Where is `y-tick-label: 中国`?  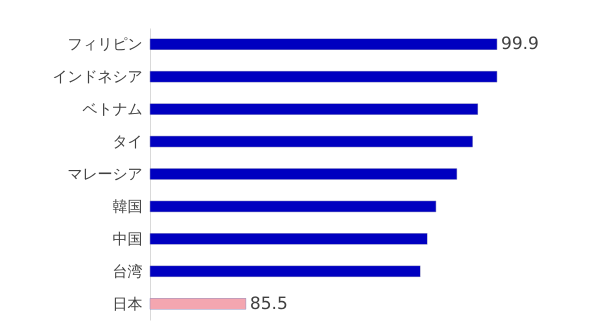 y-tick-label: 中国 is located at coordinates (127, 239).